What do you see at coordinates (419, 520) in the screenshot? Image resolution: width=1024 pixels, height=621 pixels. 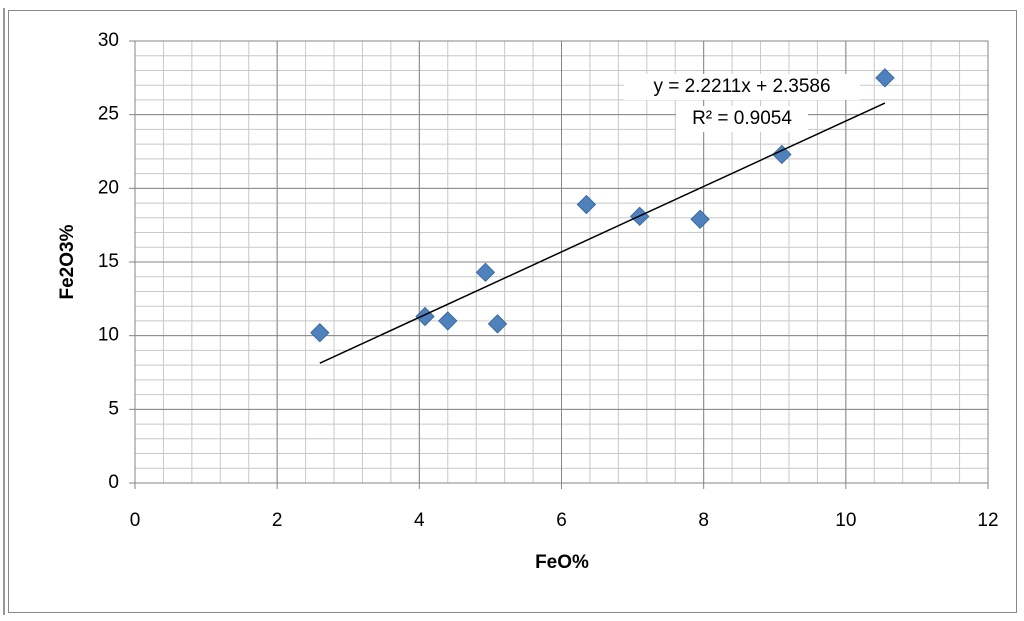 I see `x-tick-label: 4` at bounding box center [419, 520].